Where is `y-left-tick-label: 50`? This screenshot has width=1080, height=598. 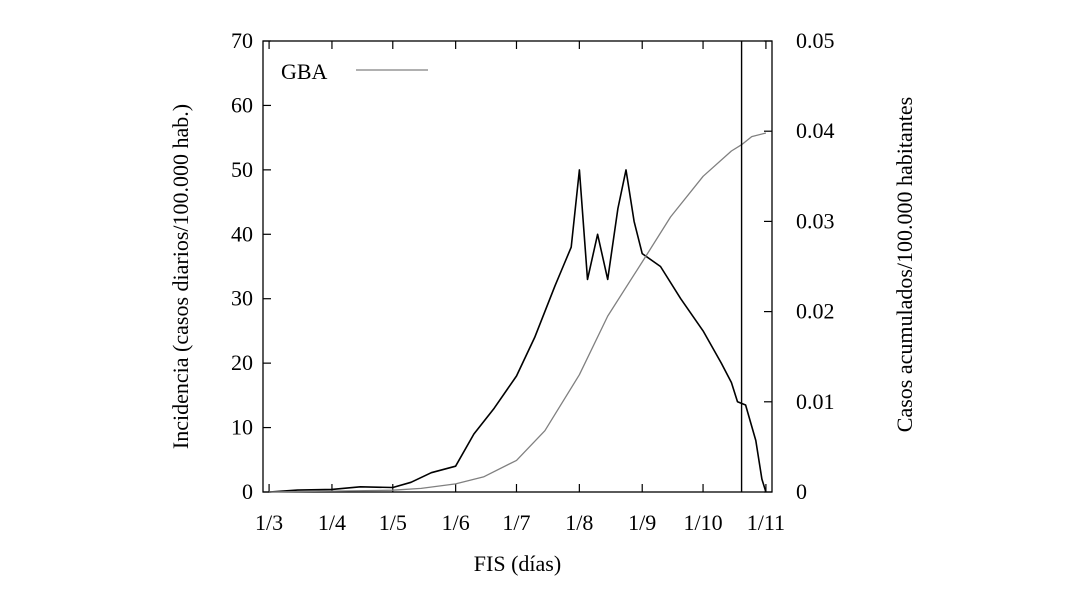 y-left-tick-label: 50 is located at coordinates (242, 169).